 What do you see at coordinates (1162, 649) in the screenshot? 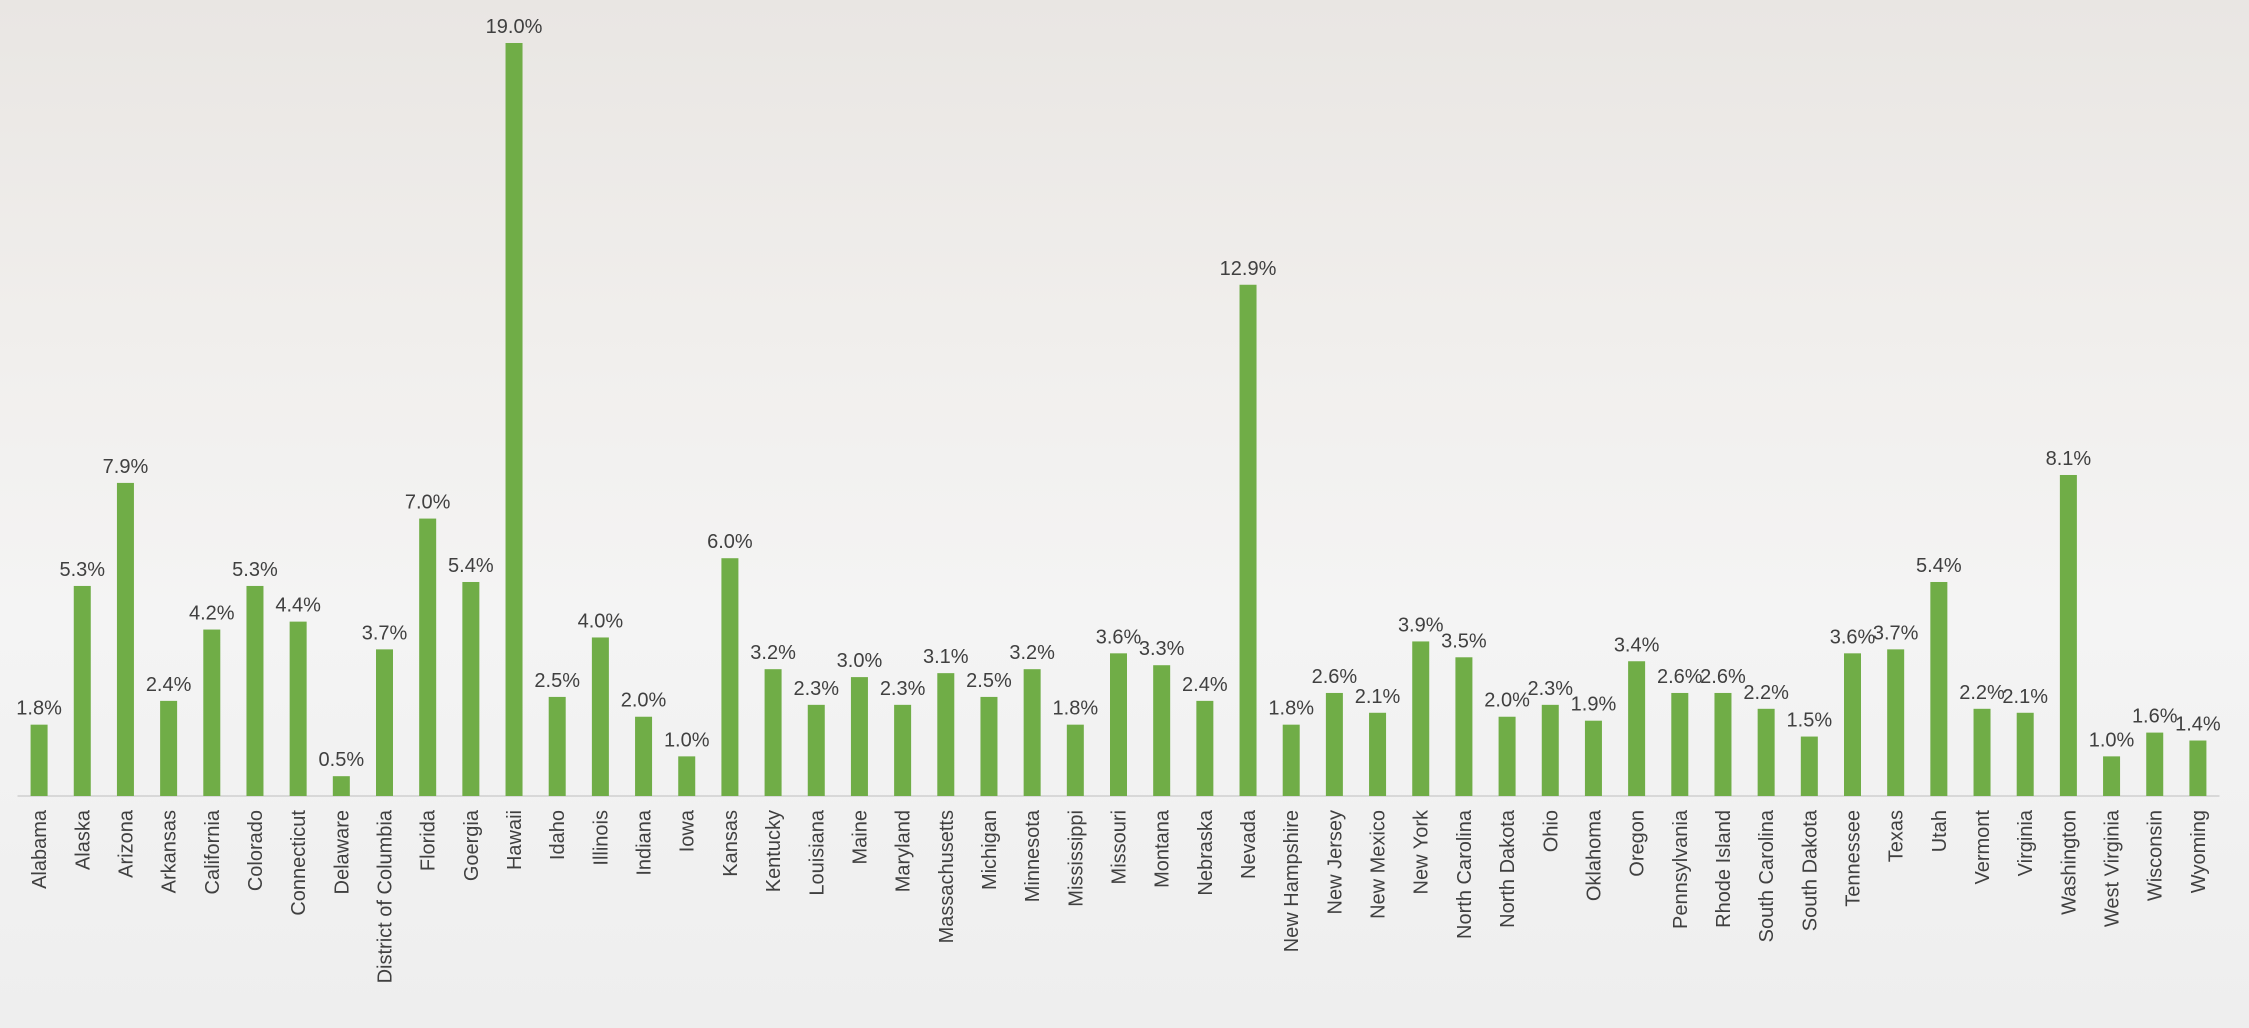
I see `value-label: 3.3%` at bounding box center [1162, 649].